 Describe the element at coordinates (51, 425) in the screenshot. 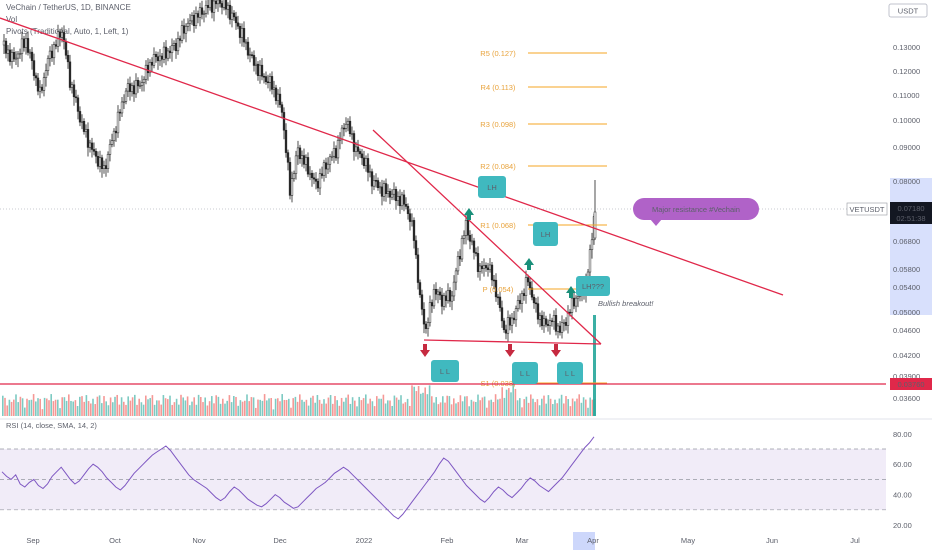

I see `rsi-indicator-label: RSI (14, close, SMA, 14, 2)` at that location.